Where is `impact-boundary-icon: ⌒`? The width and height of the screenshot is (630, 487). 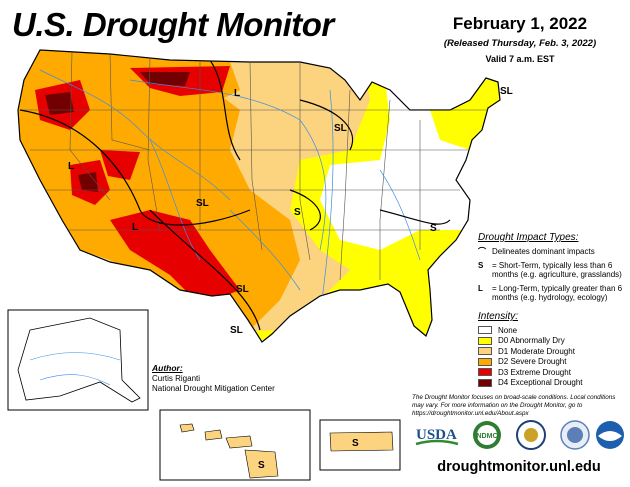
impact-boundary-icon: ⌒ is located at coordinates (482, 251).